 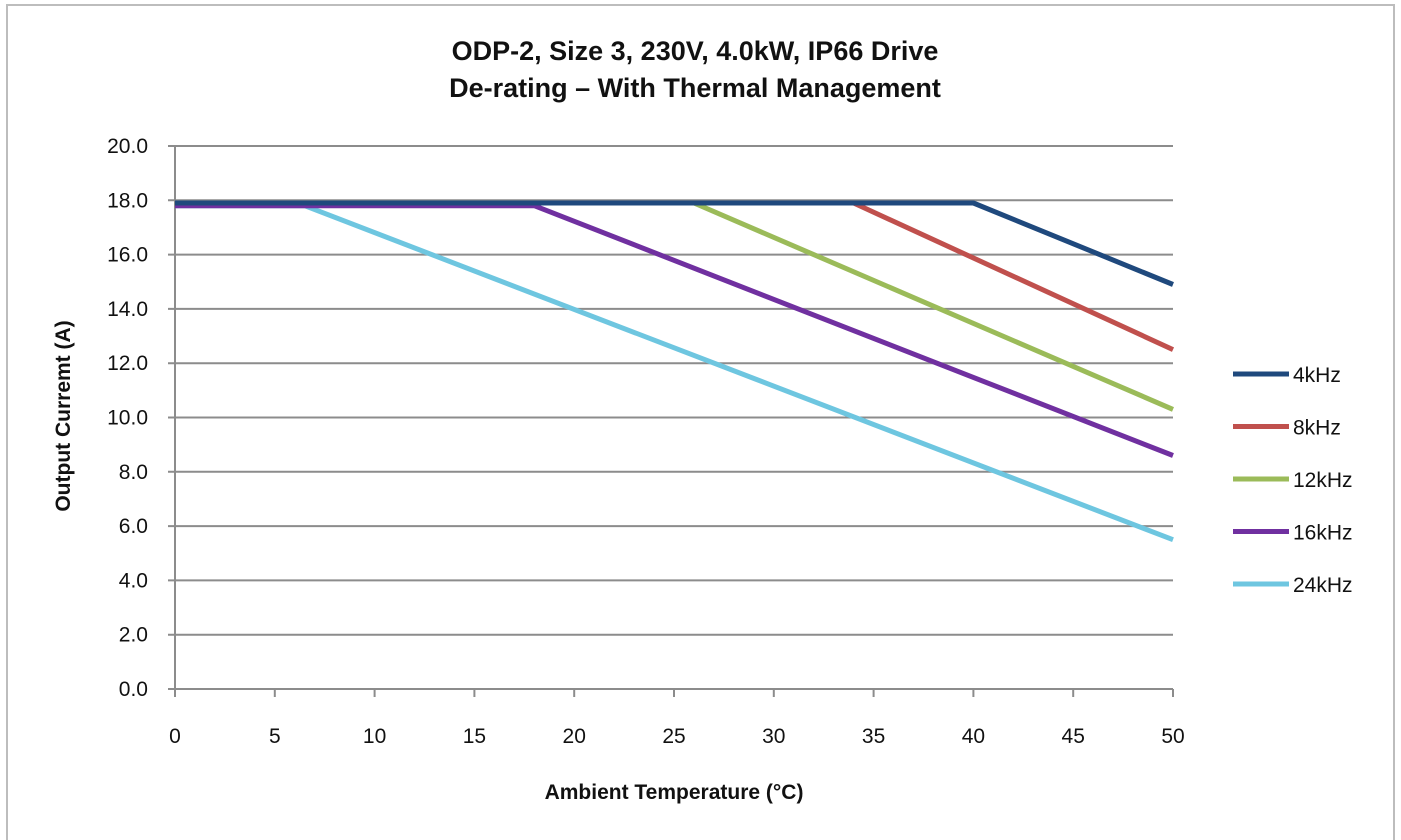 I want to click on x-axis-label: Ambient Temperature (°C), so click(x=674, y=792).